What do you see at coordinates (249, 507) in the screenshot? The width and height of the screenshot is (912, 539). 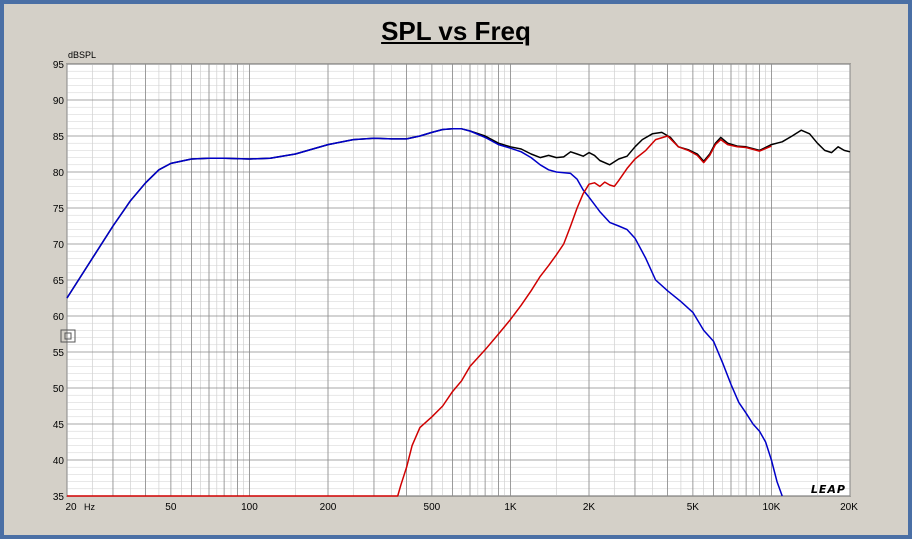 I see `x-tick-label: 100` at bounding box center [249, 507].